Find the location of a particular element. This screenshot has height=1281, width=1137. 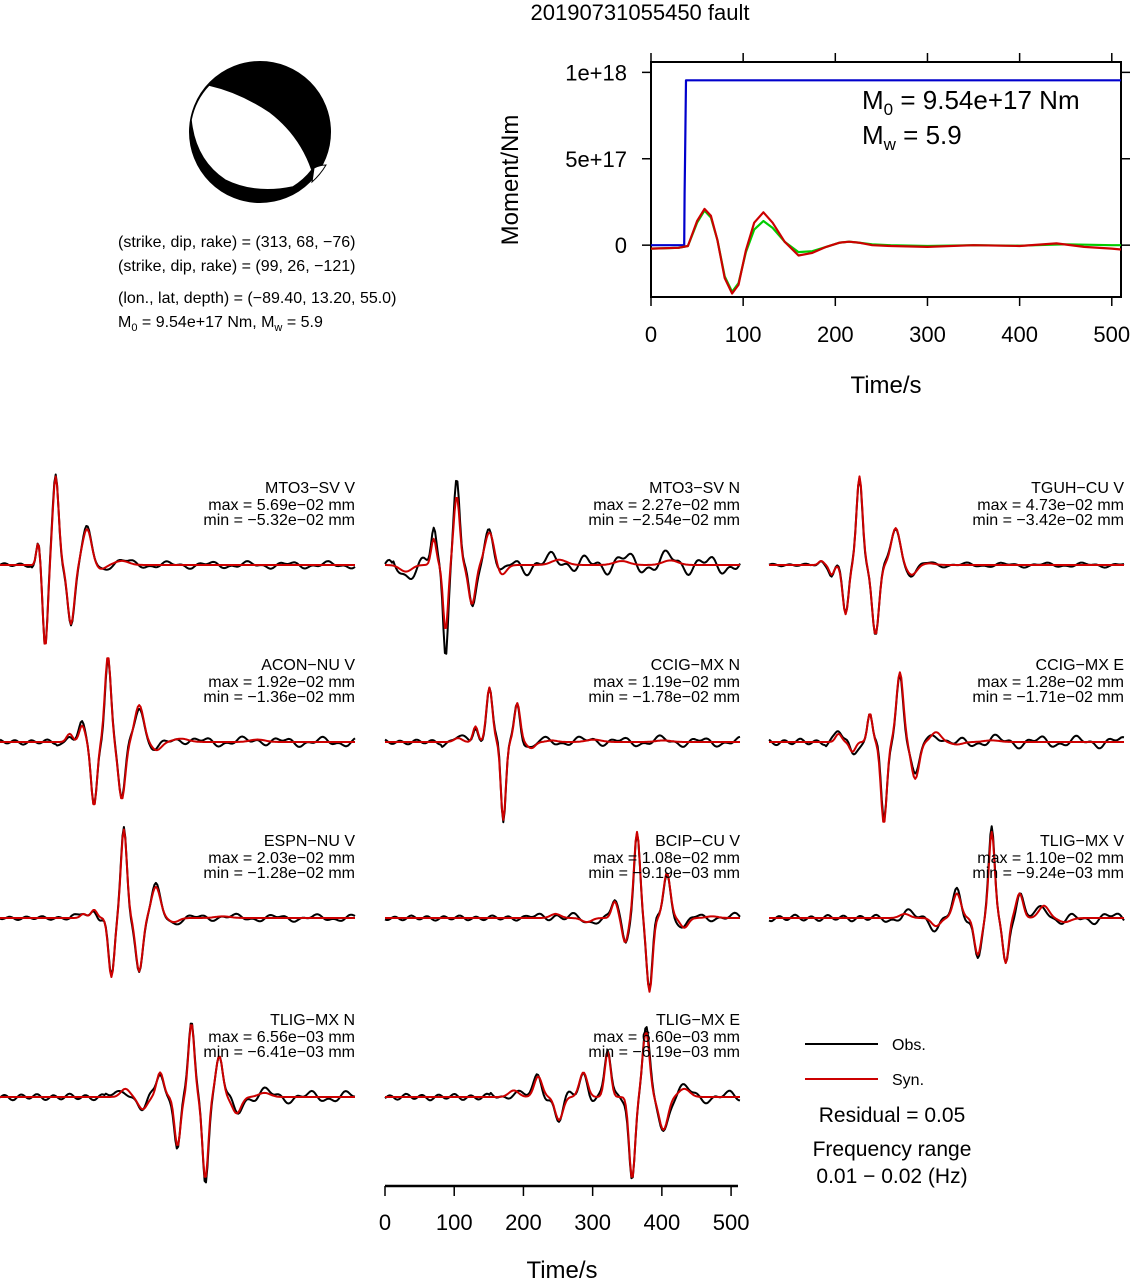

trace-min-label: min = −6.19e−03 mm is located at coordinates (664, 1052).